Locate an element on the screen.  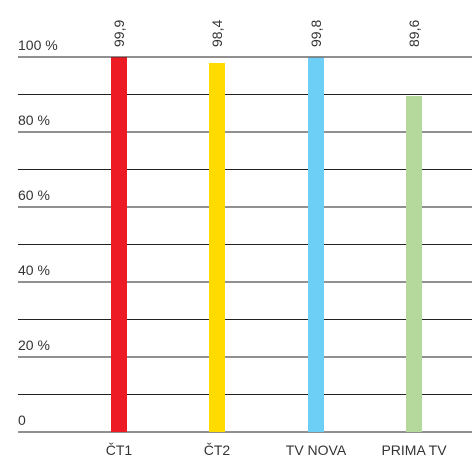
value-label: 89,6 is located at coordinates (414, 33).